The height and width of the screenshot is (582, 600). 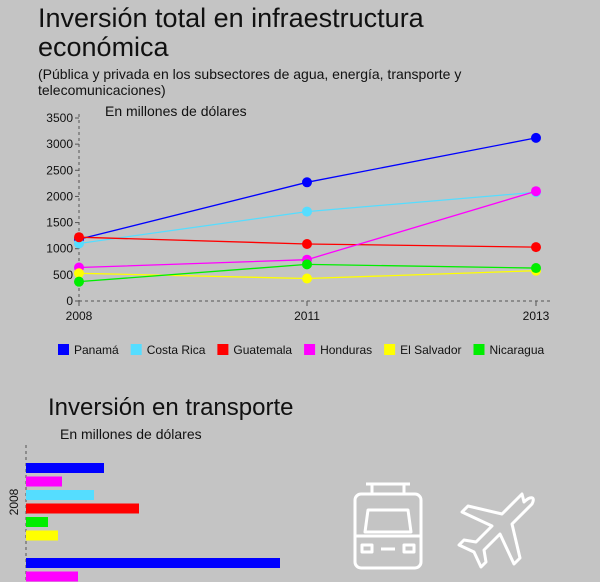 What do you see at coordinates (517, 350) in the screenshot?
I see `legend-label: Nicaragua` at bounding box center [517, 350].